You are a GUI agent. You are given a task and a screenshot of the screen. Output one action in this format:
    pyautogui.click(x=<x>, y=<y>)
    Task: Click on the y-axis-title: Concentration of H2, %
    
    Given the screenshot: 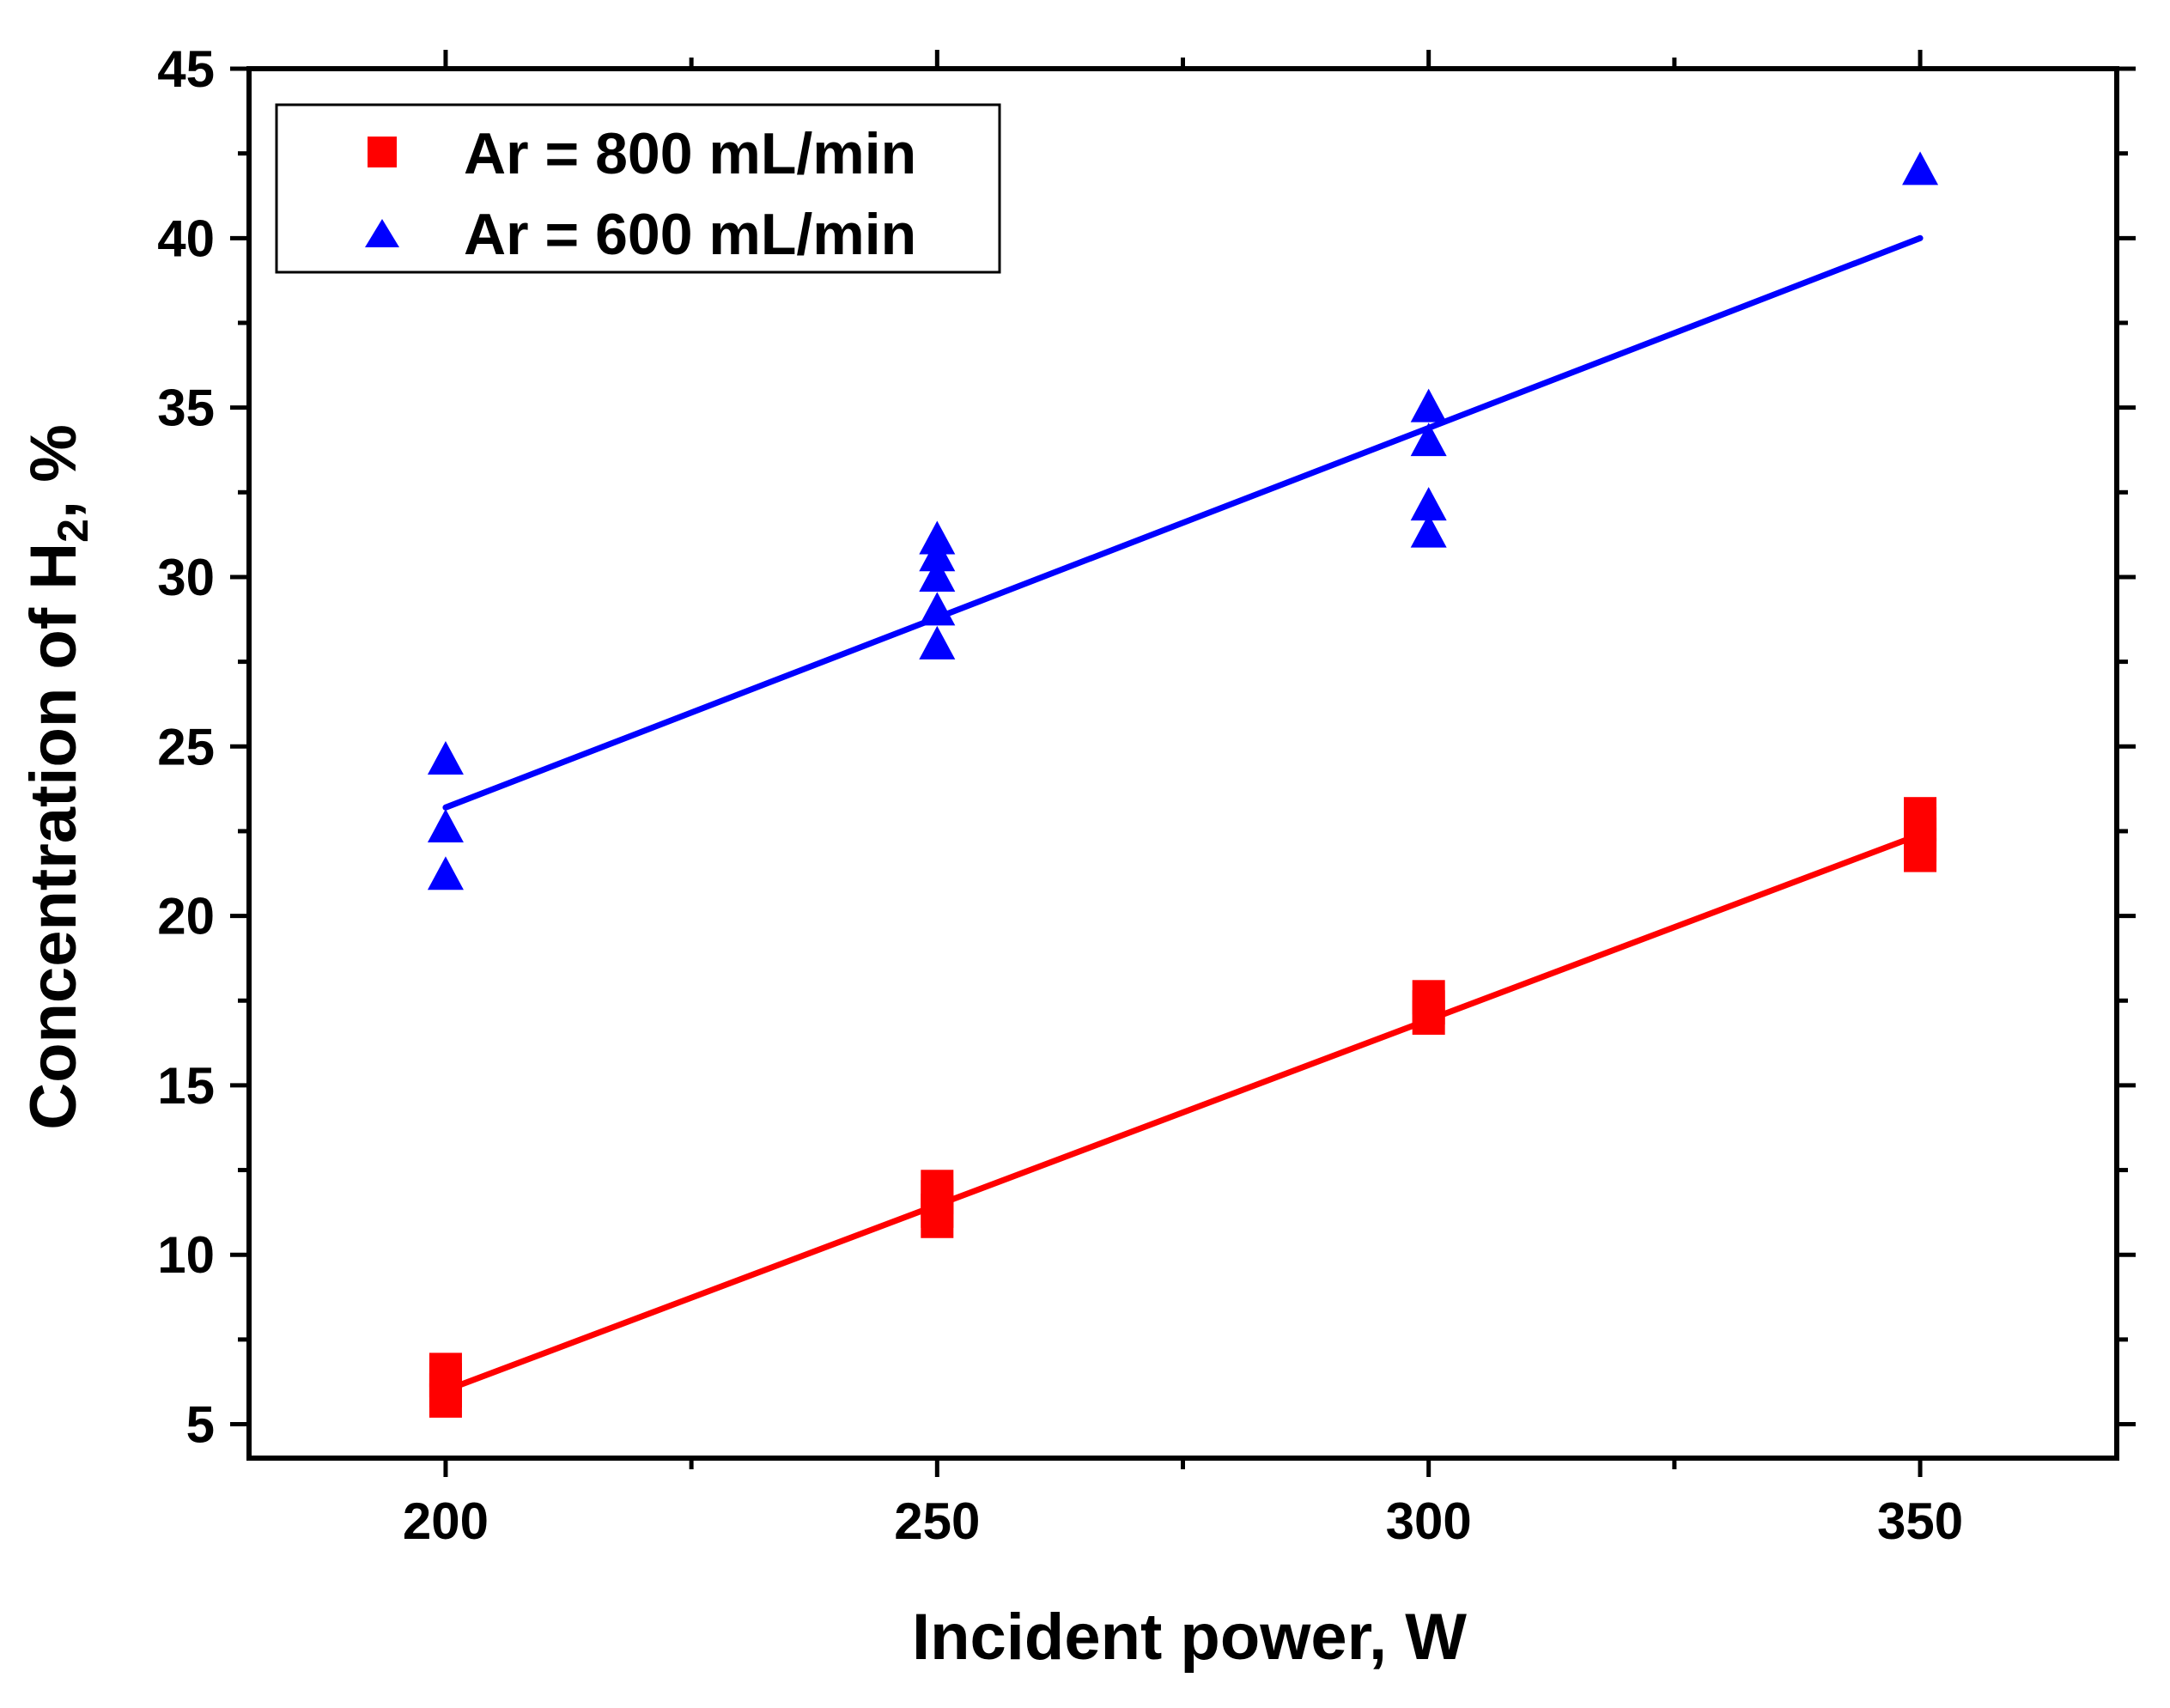 What is the action you would take?
    pyautogui.click(x=57, y=777)
    